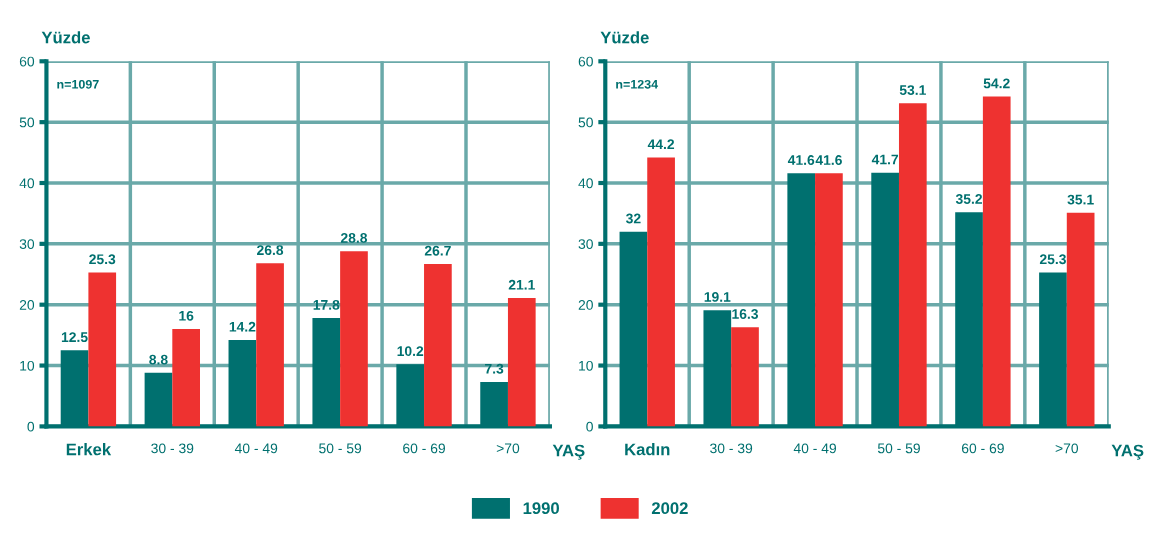 The width and height of the screenshot is (1161, 533). Describe the element at coordinates (1080, 199) in the screenshot. I see `data-label: 35.1` at that location.